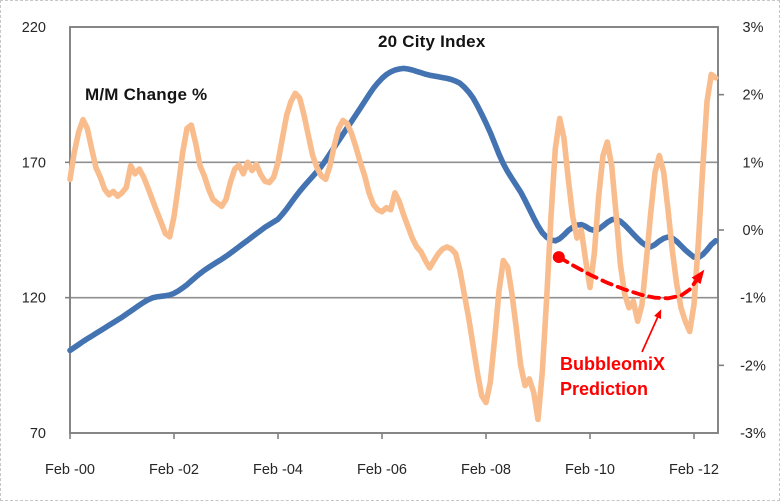  I want to click on y-right-tick-label: 3%, so click(753, 28).